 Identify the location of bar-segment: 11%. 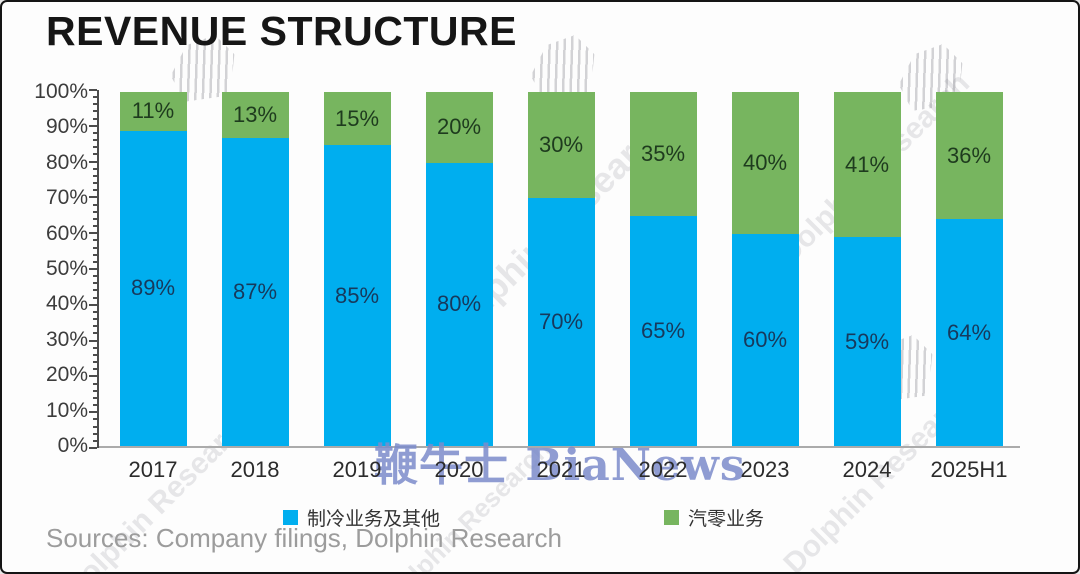
(153, 111).